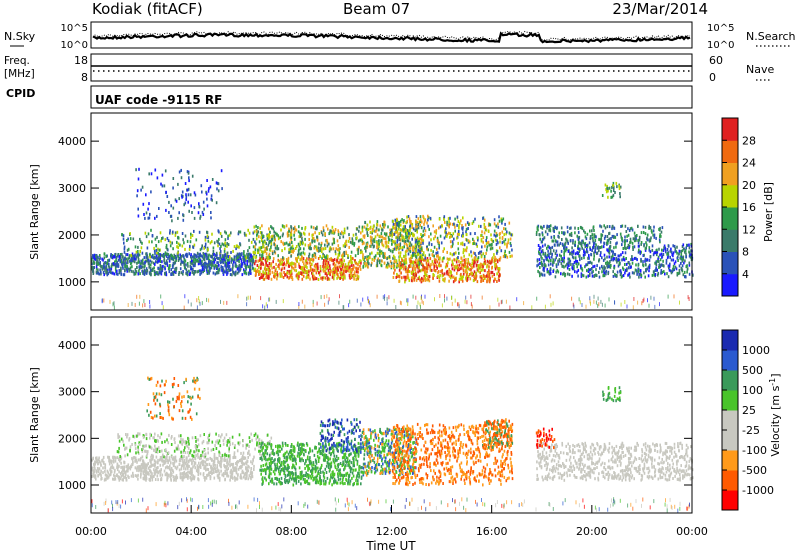  I want to click on date-label: 23/Mar/2014, so click(660, 9).